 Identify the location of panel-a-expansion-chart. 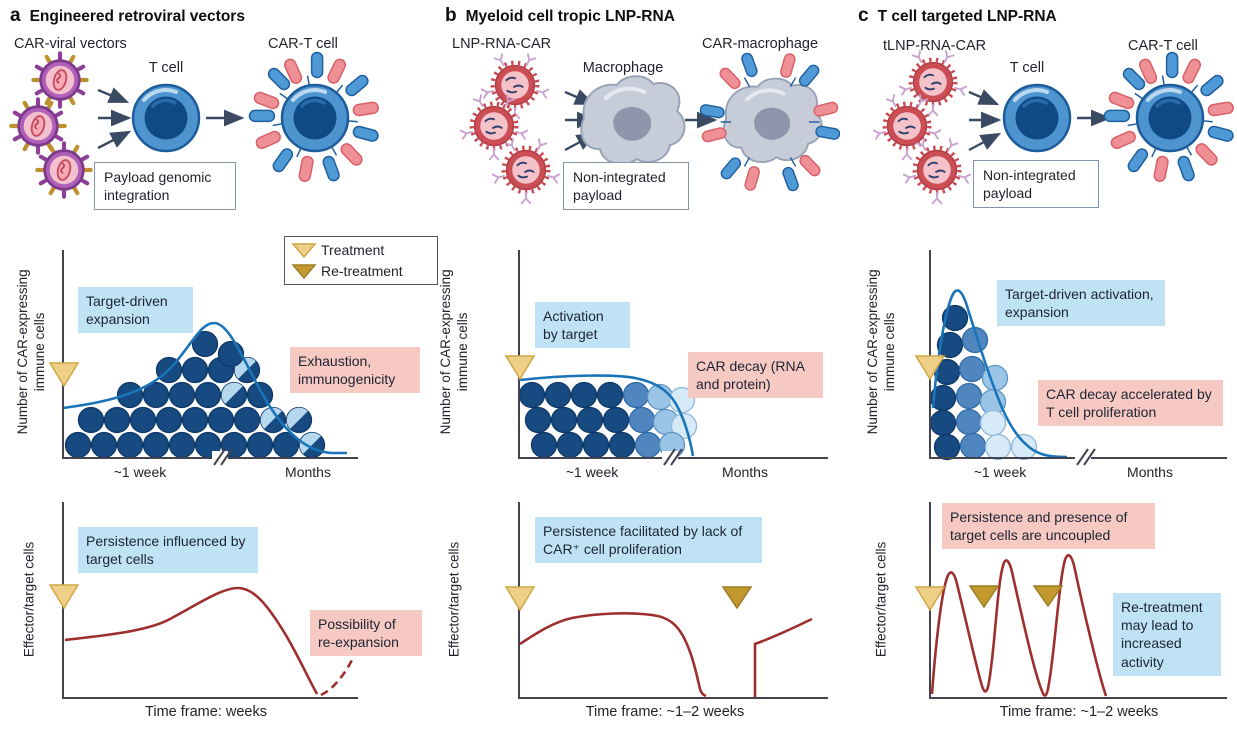
(203, 358).